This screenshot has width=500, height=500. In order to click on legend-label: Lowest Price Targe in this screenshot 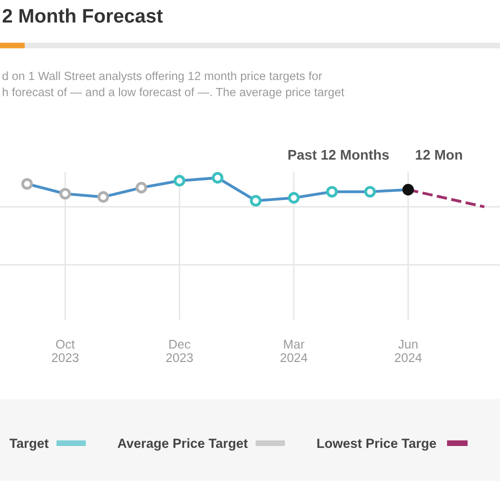, I will do `click(376, 444)`.